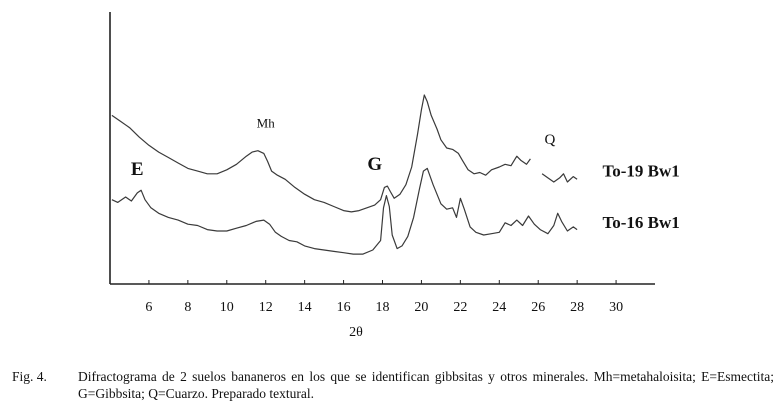  Describe the element at coordinates (383, 307) in the screenshot. I see `x-tick-label: 18` at that location.